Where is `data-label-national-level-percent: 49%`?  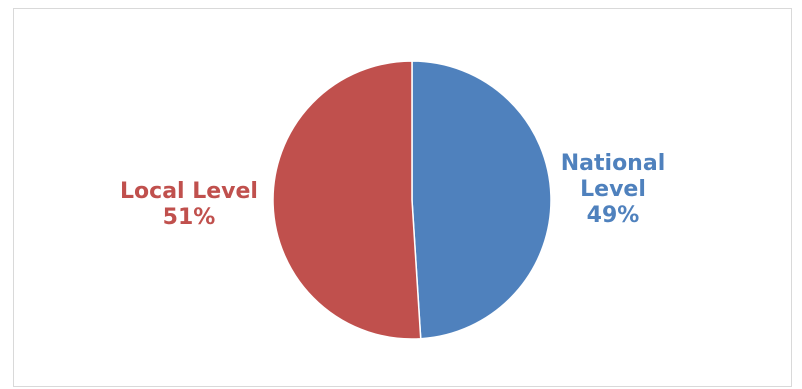
data-label-national-level-percent: 49% is located at coordinates (613, 215).